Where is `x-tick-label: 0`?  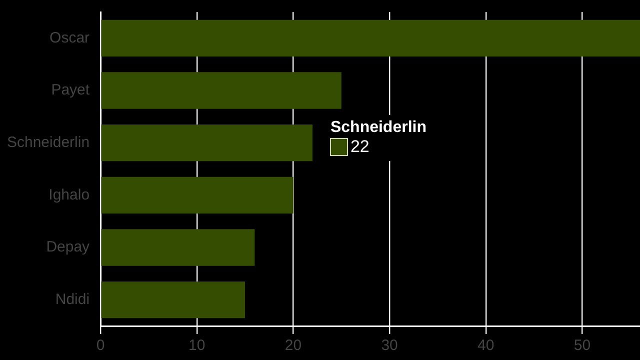
x-tick-label: 0 is located at coordinates (100, 345).